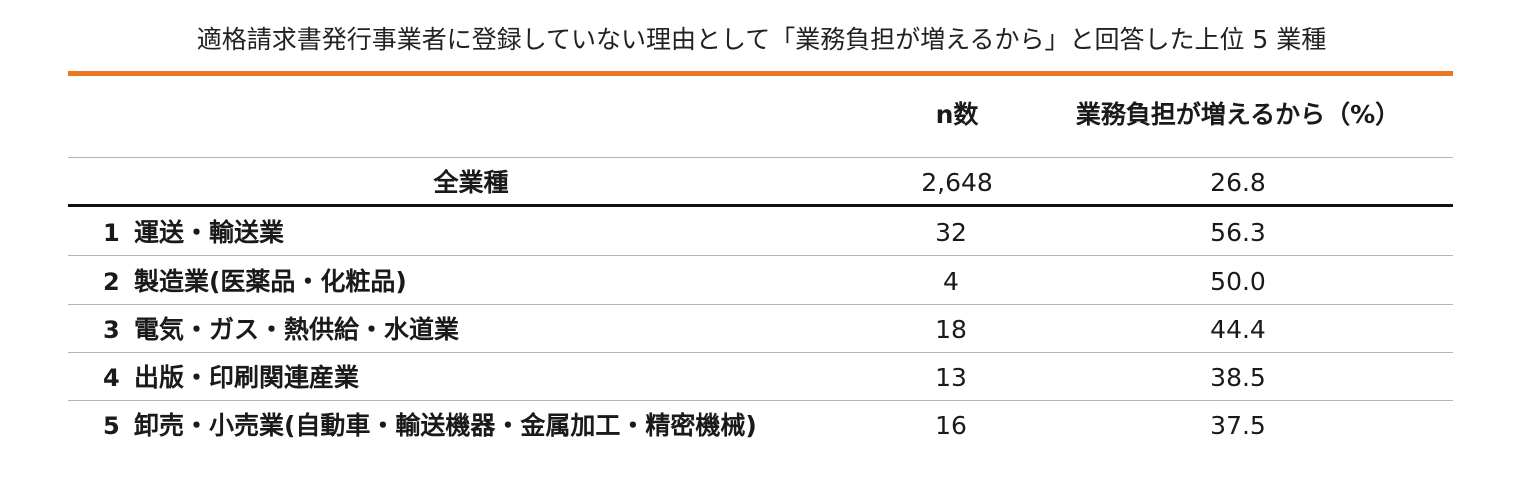 This screenshot has width=1523, height=487. What do you see at coordinates (111, 233) in the screenshot?
I see `row-rank: 1` at bounding box center [111, 233].